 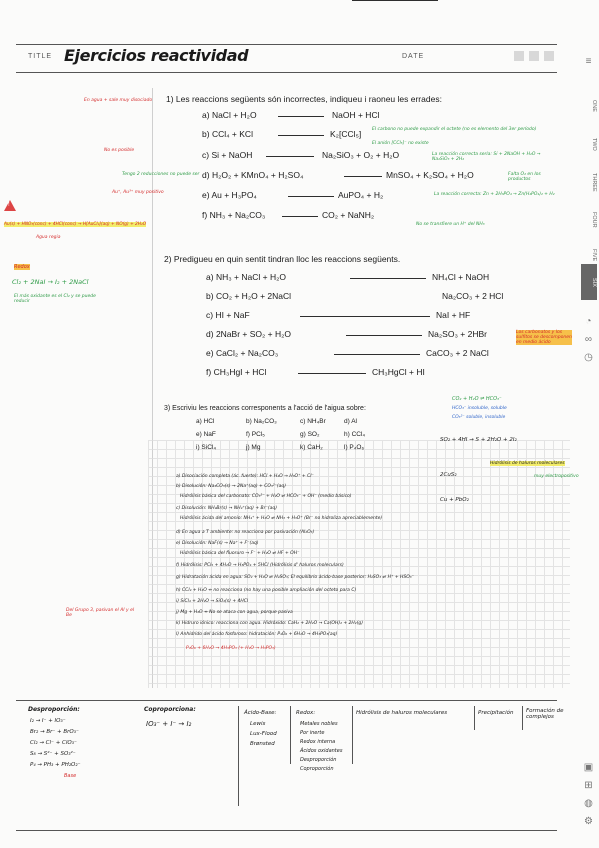 I want to click on settings-icon: ⚙, so click(x=588, y=821).